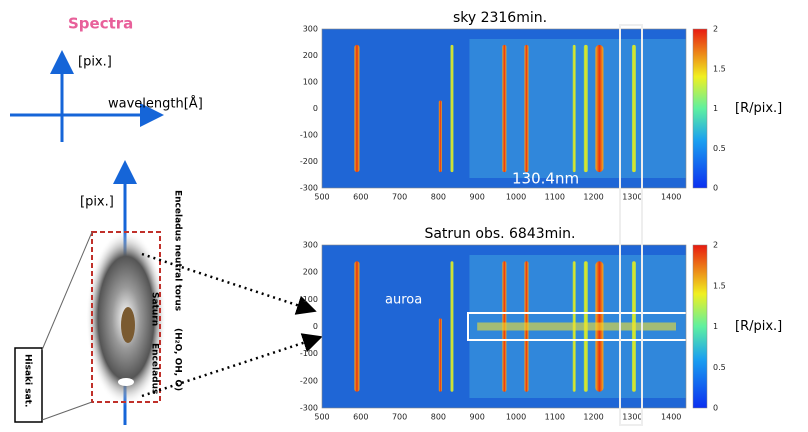 The height and width of the screenshot is (432, 808). What do you see at coordinates (155, 368) in the screenshot?
I see `enceladus-label: Enceladus` at bounding box center [155, 368].